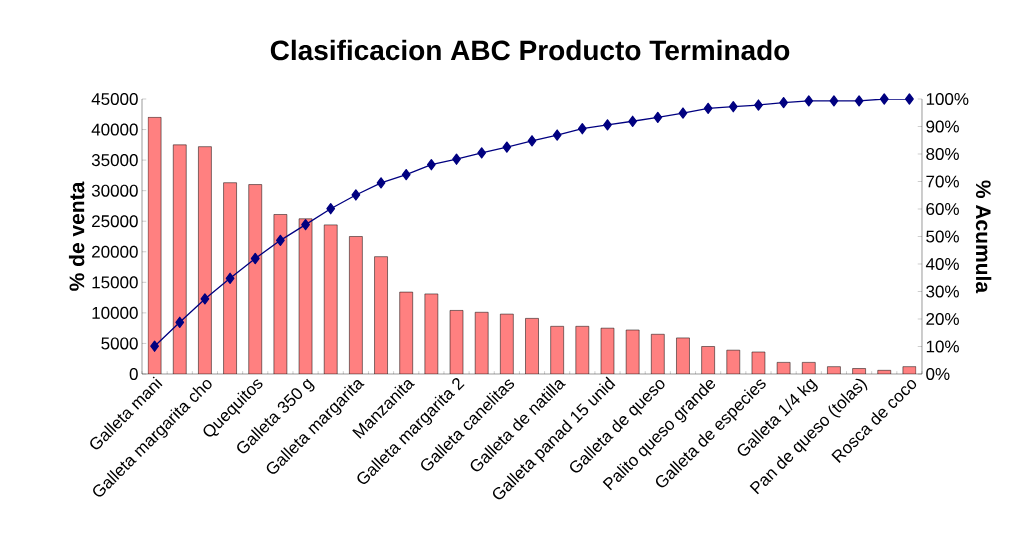 This screenshot has height=538, width=1020. Describe the element at coordinates (114, 99) in the screenshot. I see `y-tick-label: 45000` at that location.